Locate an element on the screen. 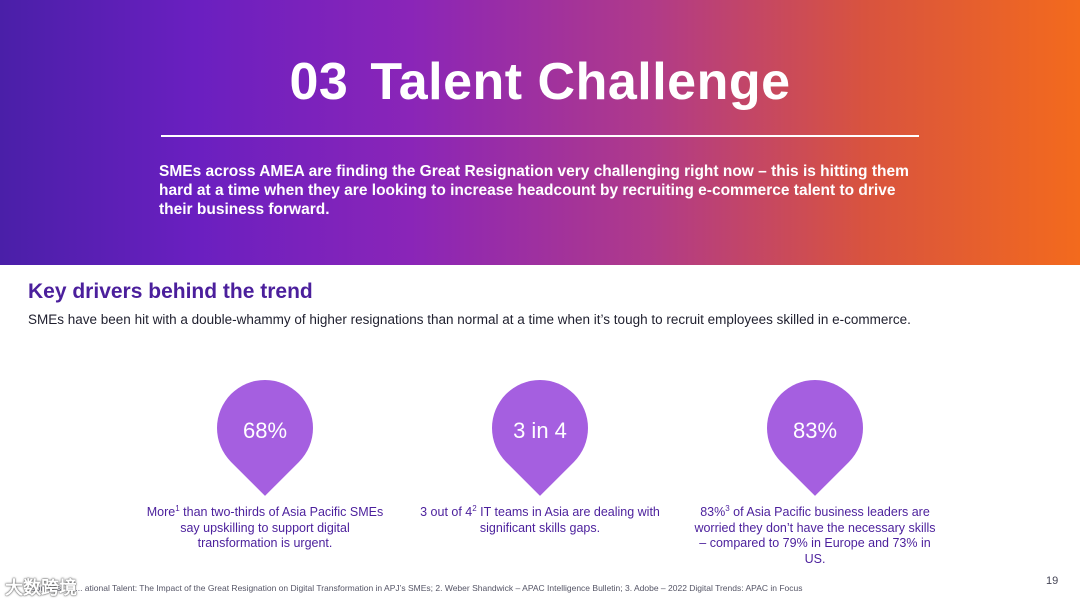 This screenshot has width=1080, height=608. section-heading: Key drivers behind the trend is located at coordinates (170, 291).